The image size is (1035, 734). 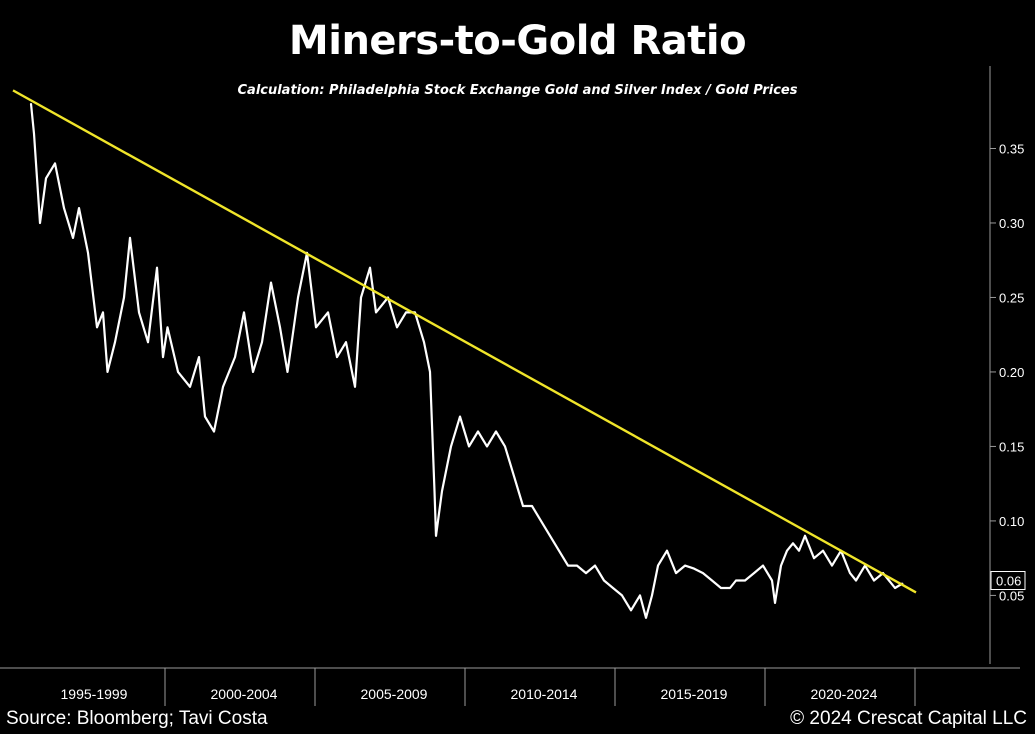 I want to click on x-category-label: 2005-2009, so click(x=394, y=694).